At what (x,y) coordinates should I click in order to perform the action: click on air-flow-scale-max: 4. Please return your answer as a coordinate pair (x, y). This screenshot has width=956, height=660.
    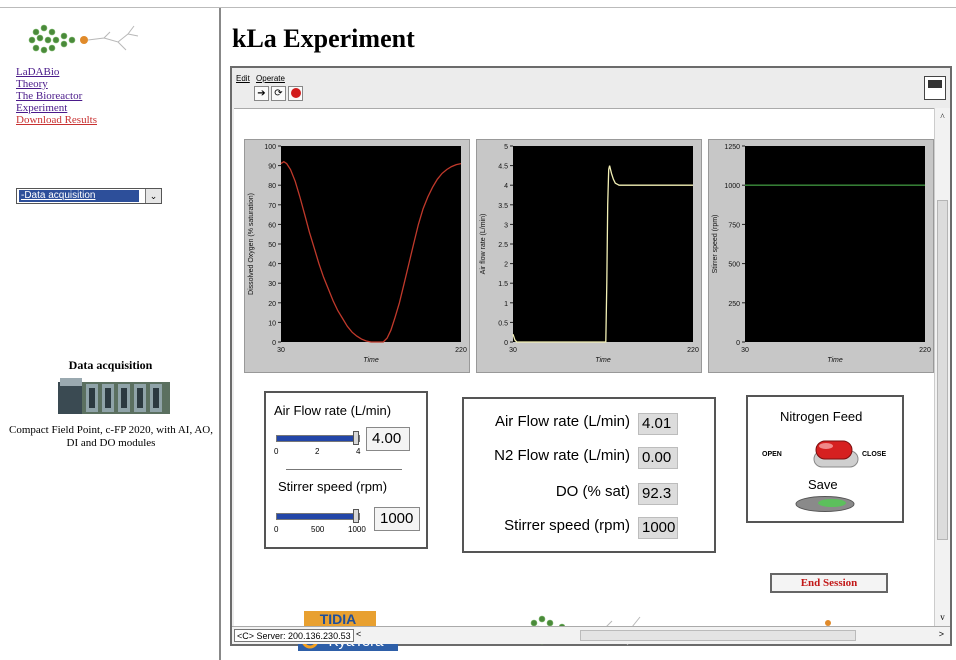
    Looking at the image, I should click on (358, 451).